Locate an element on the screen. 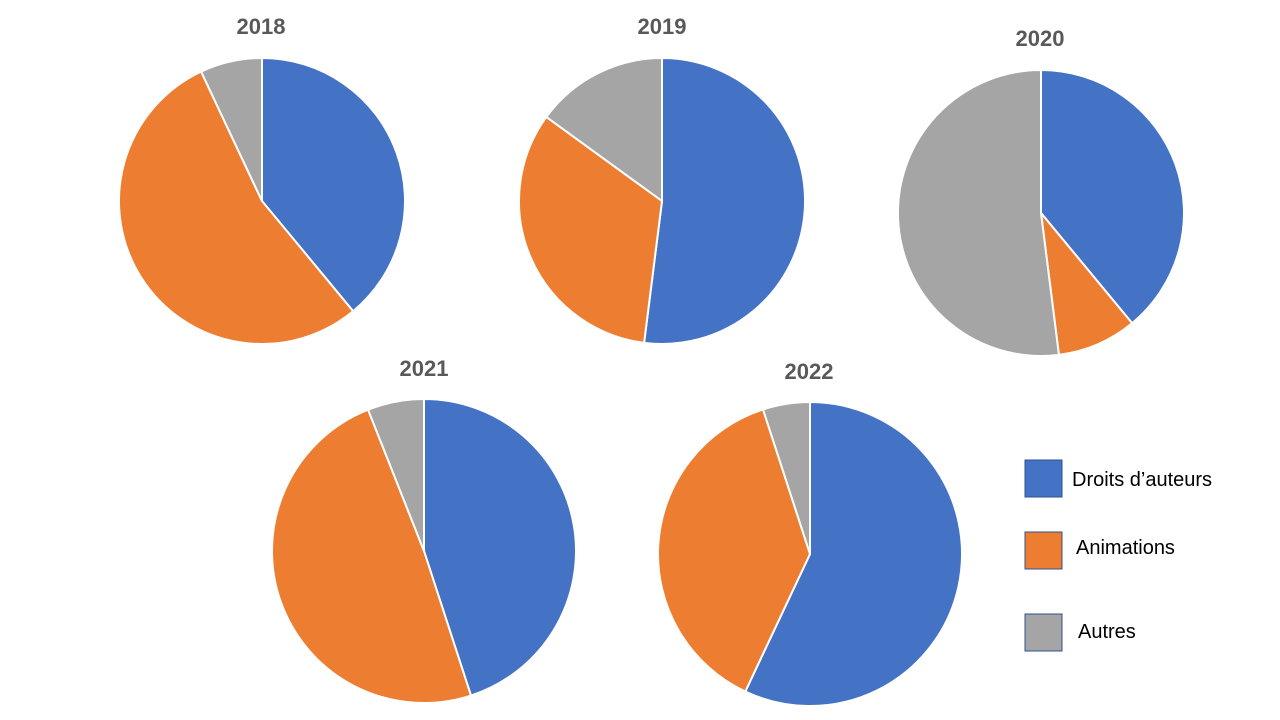  legend: Droits d’auteurs Animations Autres is located at coordinates (1118, 555).